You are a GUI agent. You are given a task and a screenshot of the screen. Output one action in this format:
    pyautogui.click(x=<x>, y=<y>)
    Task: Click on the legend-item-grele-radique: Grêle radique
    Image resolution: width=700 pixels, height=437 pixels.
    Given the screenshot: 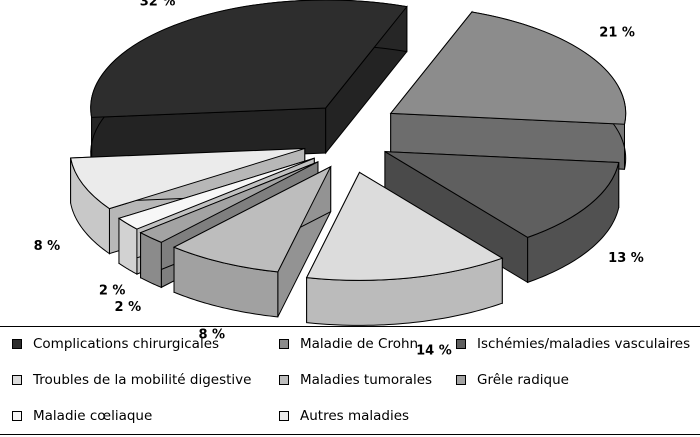 What is the action you would take?
    pyautogui.click(x=512, y=380)
    